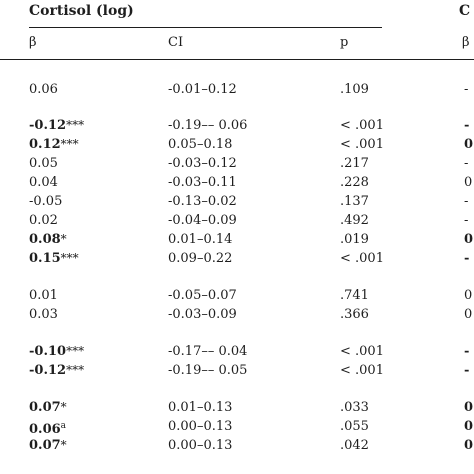  What do you see at coordinates (237, 314) in the screenshot?
I see `table-row: 0.03 -0.03–0.09 .366 0` at bounding box center [237, 314].